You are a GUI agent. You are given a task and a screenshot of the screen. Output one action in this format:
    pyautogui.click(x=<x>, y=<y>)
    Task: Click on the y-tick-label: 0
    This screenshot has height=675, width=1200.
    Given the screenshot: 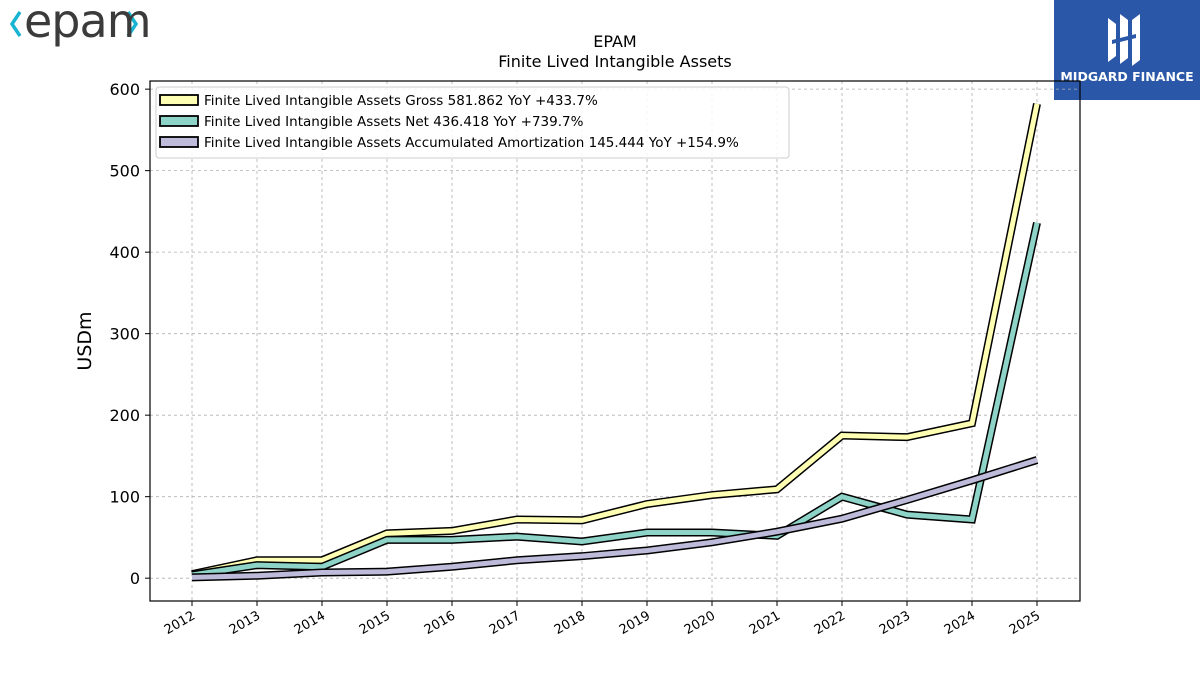 What is the action you would take?
    pyautogui.click(x=135, y=578)
    